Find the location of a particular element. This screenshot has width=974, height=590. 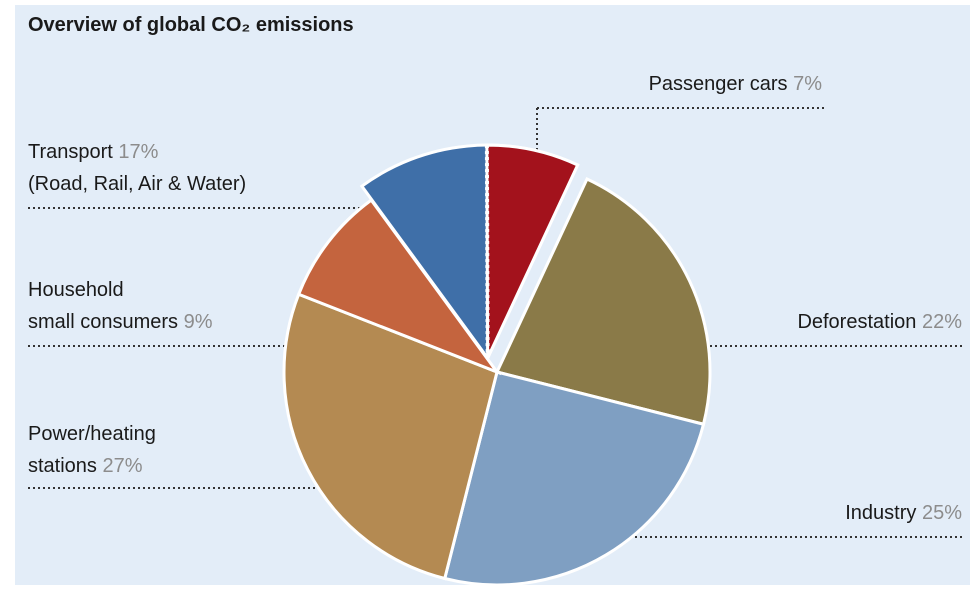

value-label: 25% is located at coordinates (941, 513).